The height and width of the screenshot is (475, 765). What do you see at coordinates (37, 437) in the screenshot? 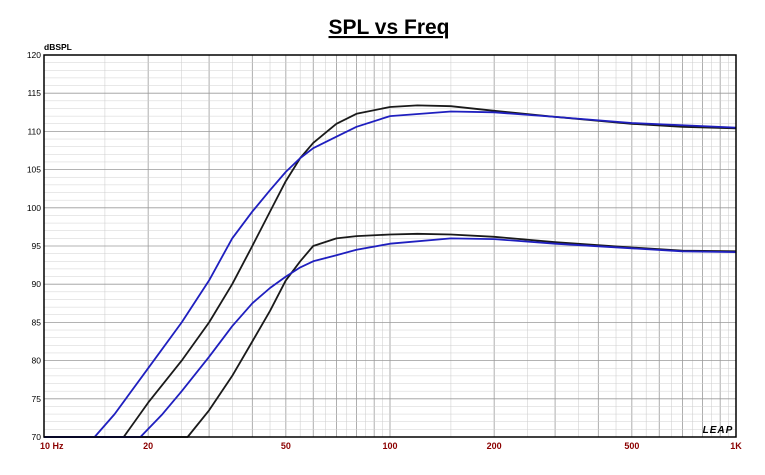
I see `y-tick-label: 70` at bounding box center [37, 437].